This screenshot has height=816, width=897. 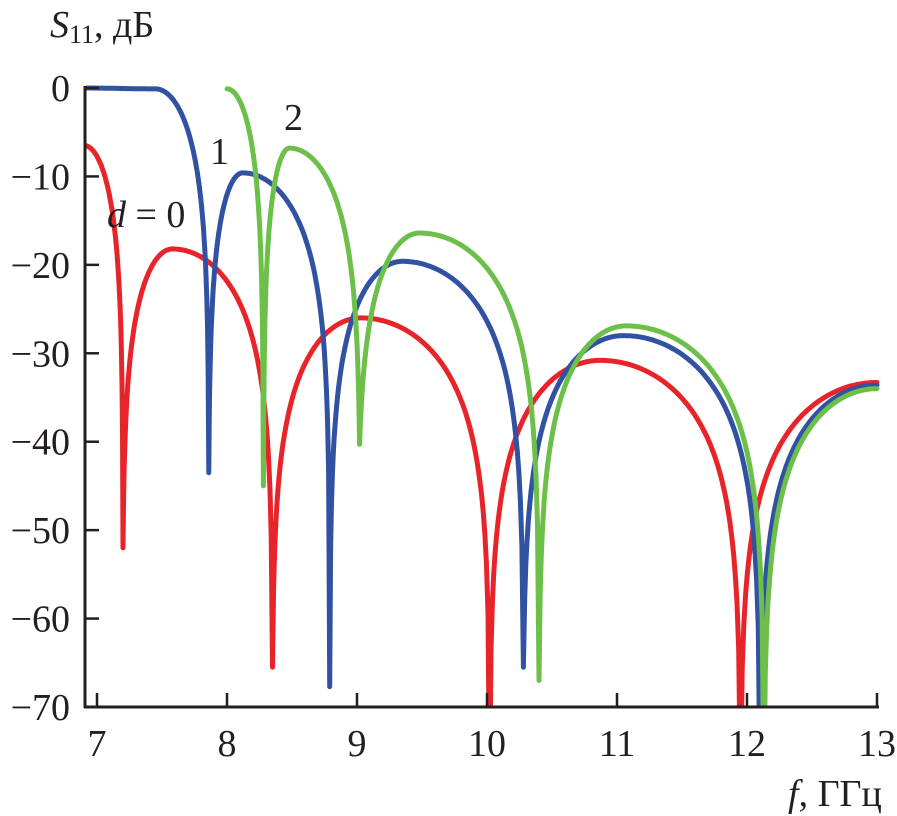 I want to click on series-label-d0: d = 0, so click(x=146, y=215).